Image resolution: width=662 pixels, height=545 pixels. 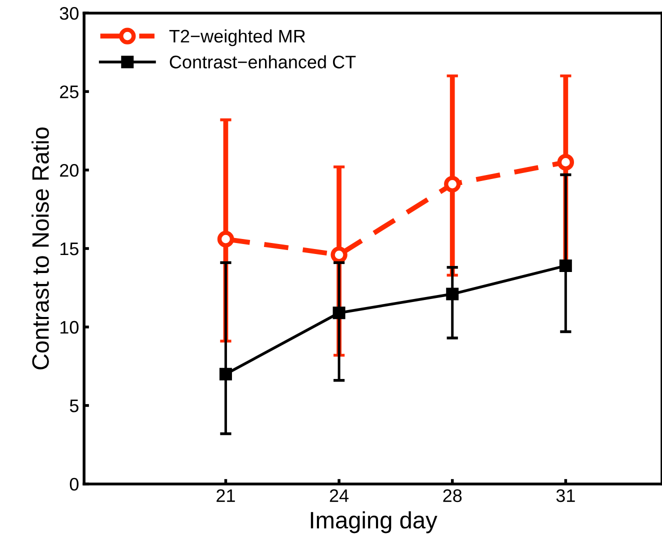 What do you see at coordinates (74, 406) in the screenshot?
I see `y-tick-label: 5` at bounding box center [74, 406].